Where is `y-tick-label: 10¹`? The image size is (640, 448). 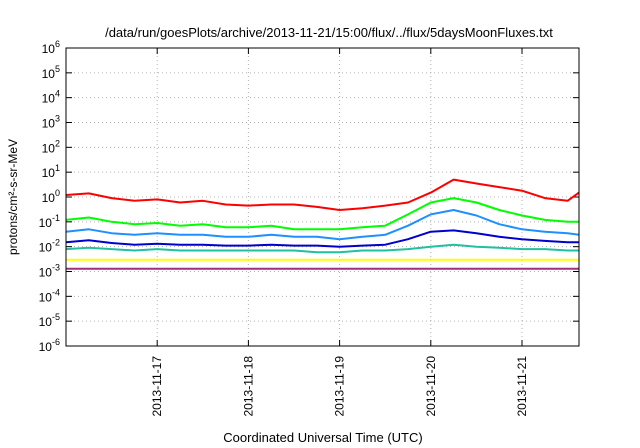
y-tick-label: 10¹ is located at coordinates (51, 171).